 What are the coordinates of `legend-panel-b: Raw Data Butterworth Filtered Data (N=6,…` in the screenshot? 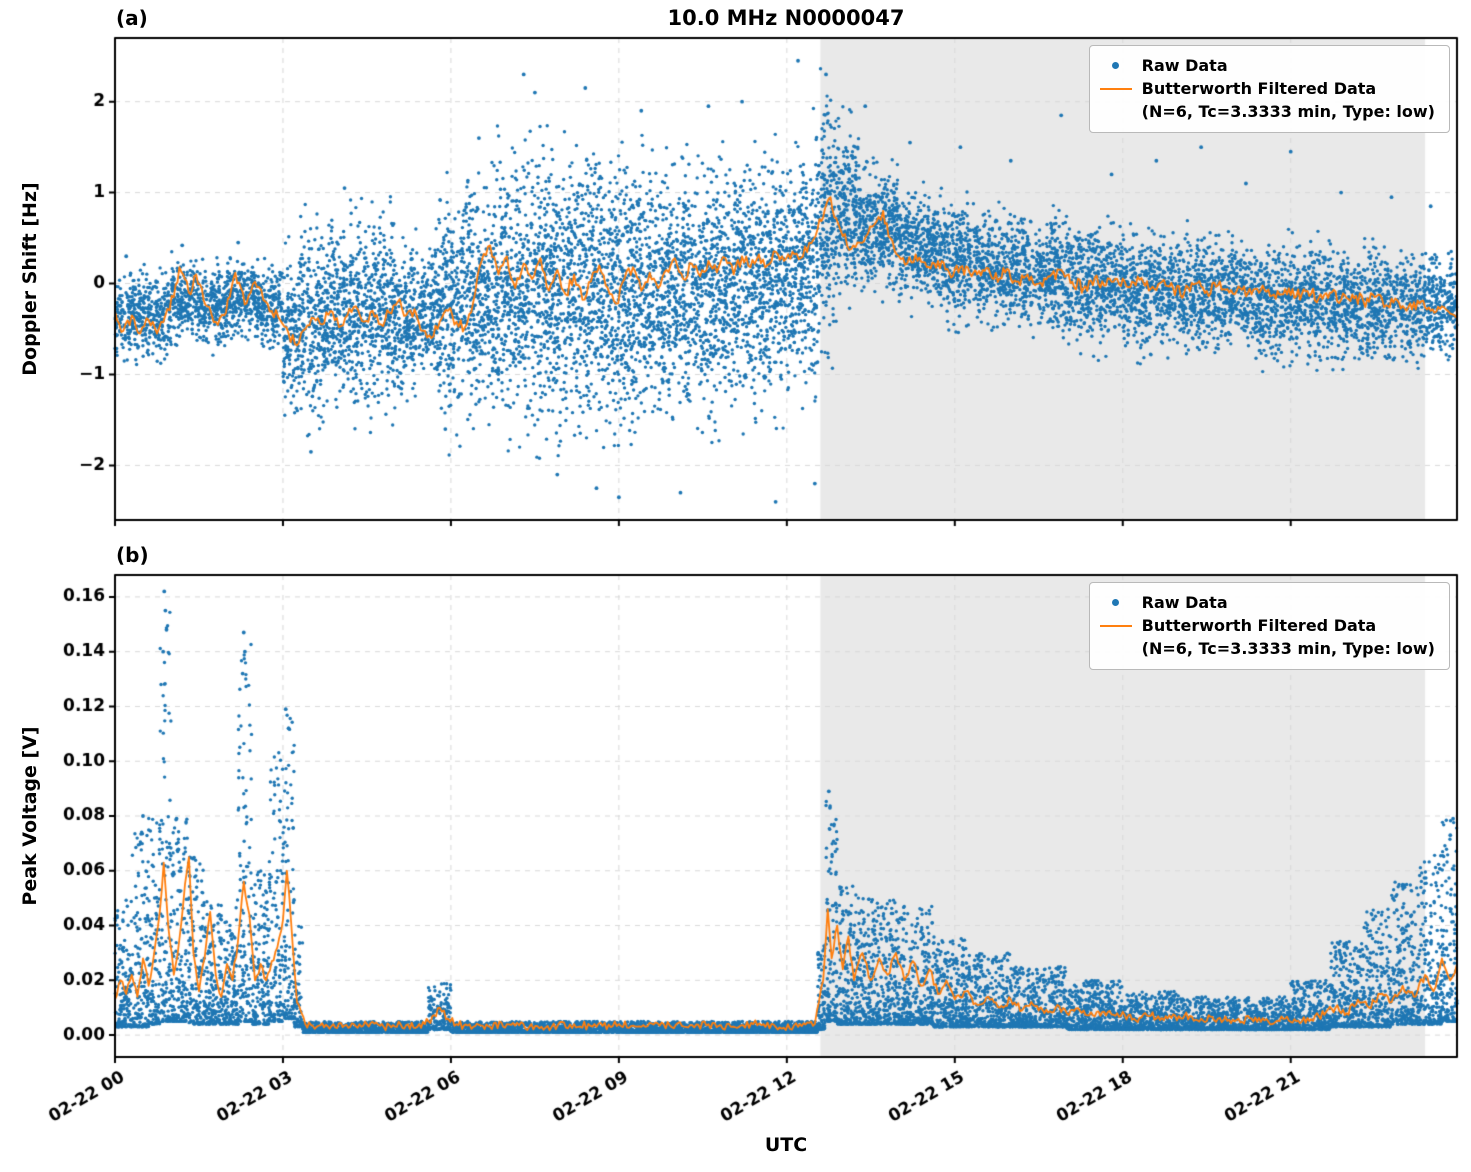 It's located at (1269, 626).